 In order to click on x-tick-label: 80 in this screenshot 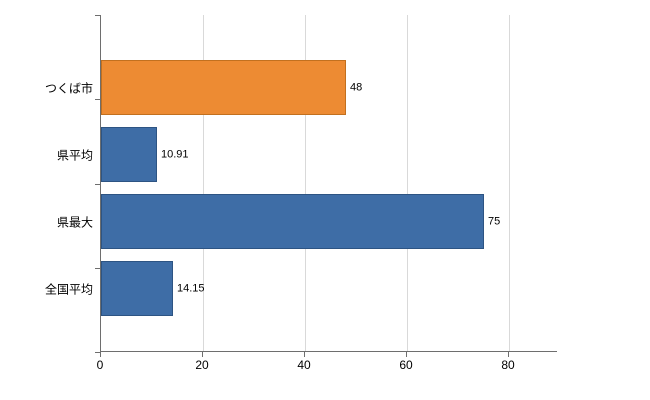, I will do `click(508, 365)`.